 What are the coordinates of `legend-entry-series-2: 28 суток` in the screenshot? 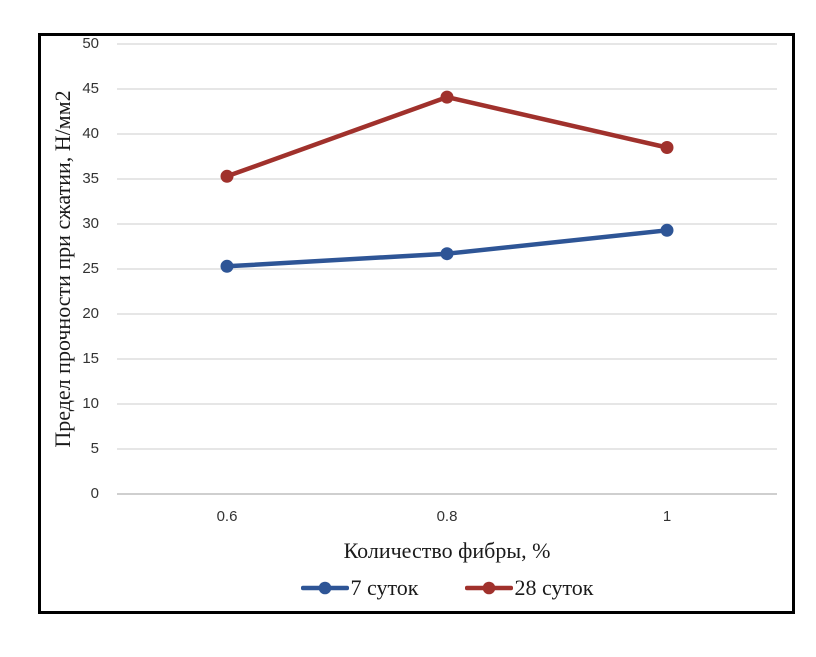 It's located at (529, 588).